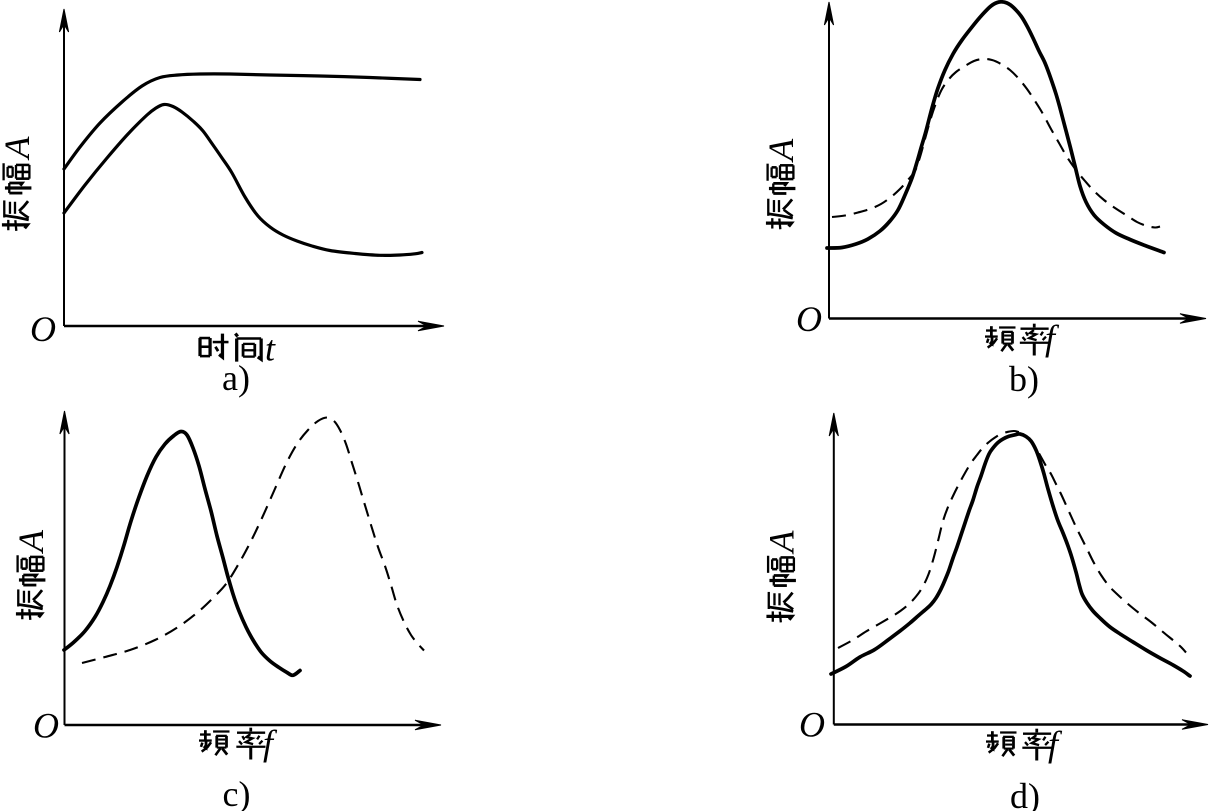 Image resolution: width=1213 pixels, height=811 pixels. I want to click on svg-text: a), so click(236, 378).